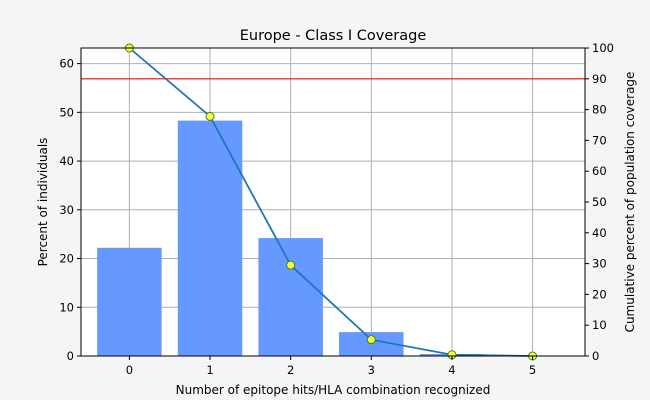 This screenshot has width=650, height=400. I want to click on y-tick-label: 20, so click(66, 259).